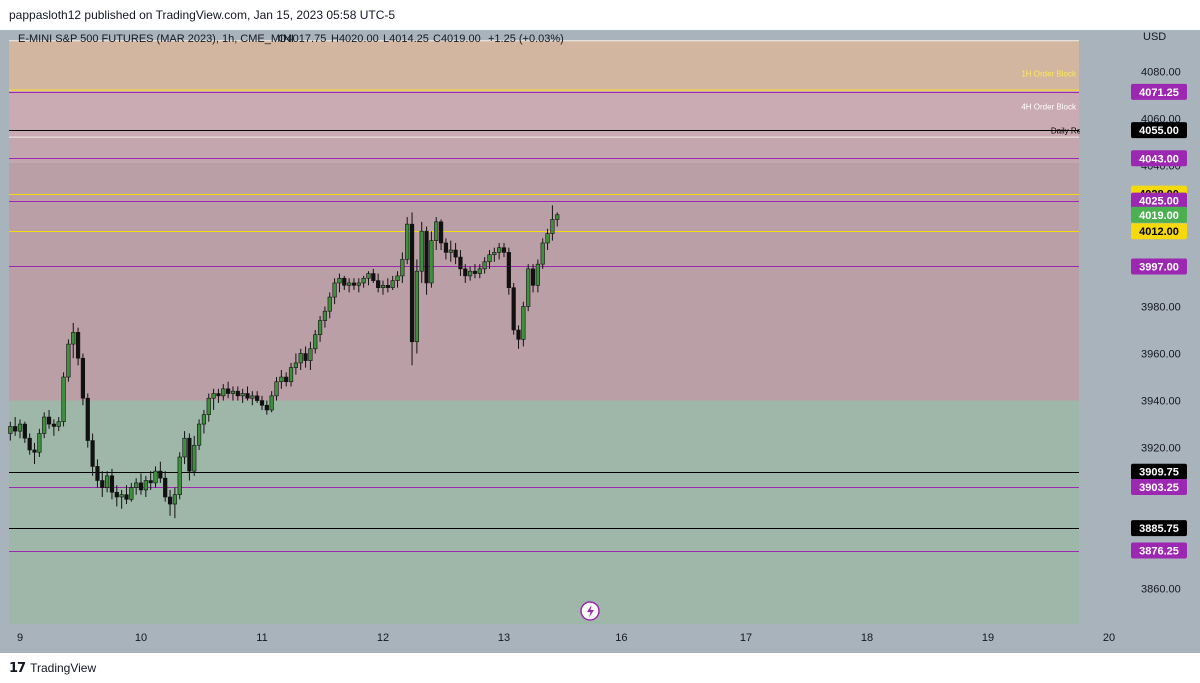 The height and width of the screenshot is (683, 1200). I want to click on price-label-4019-00: 4019.00, so click(1159, 216).